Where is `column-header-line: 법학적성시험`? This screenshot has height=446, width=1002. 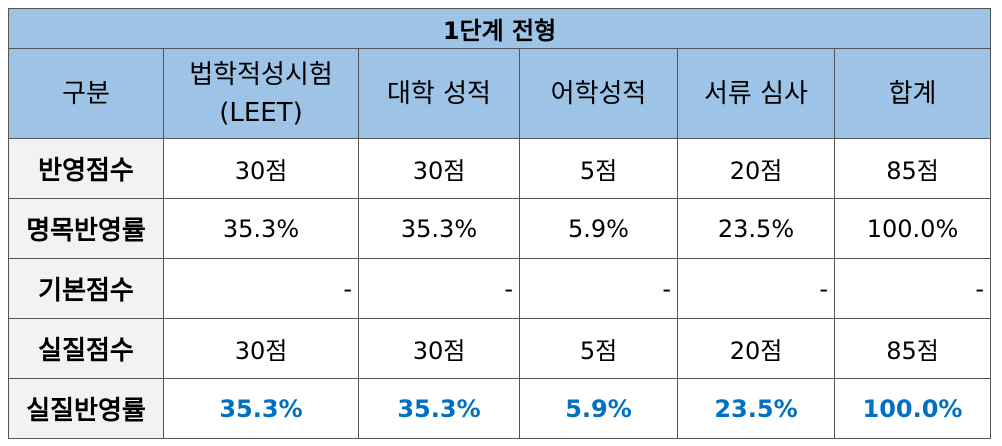
column-header-line: 법학적성시험 is located at coordinates (261, 74).